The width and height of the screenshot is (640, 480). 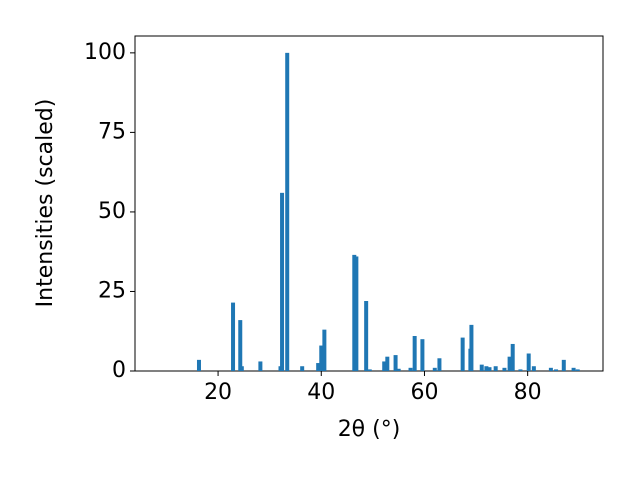 What do you see at coordinates (112, 131) in the screenshot?
I see `y-tick-label: 75` at bounding box center [112, 131].